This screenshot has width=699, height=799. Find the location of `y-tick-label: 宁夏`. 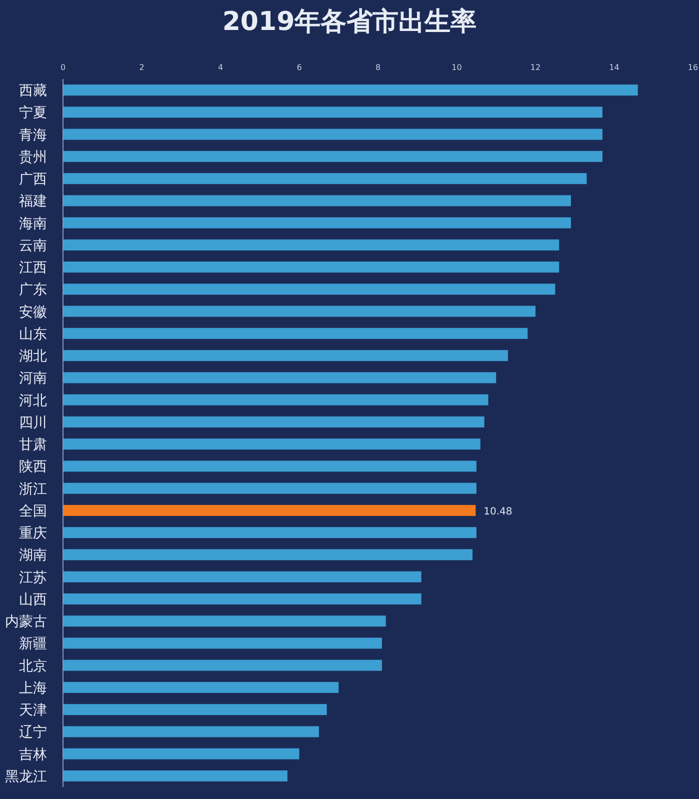

y-tick-label: 宁夏 is located at coordinates (33, 113).